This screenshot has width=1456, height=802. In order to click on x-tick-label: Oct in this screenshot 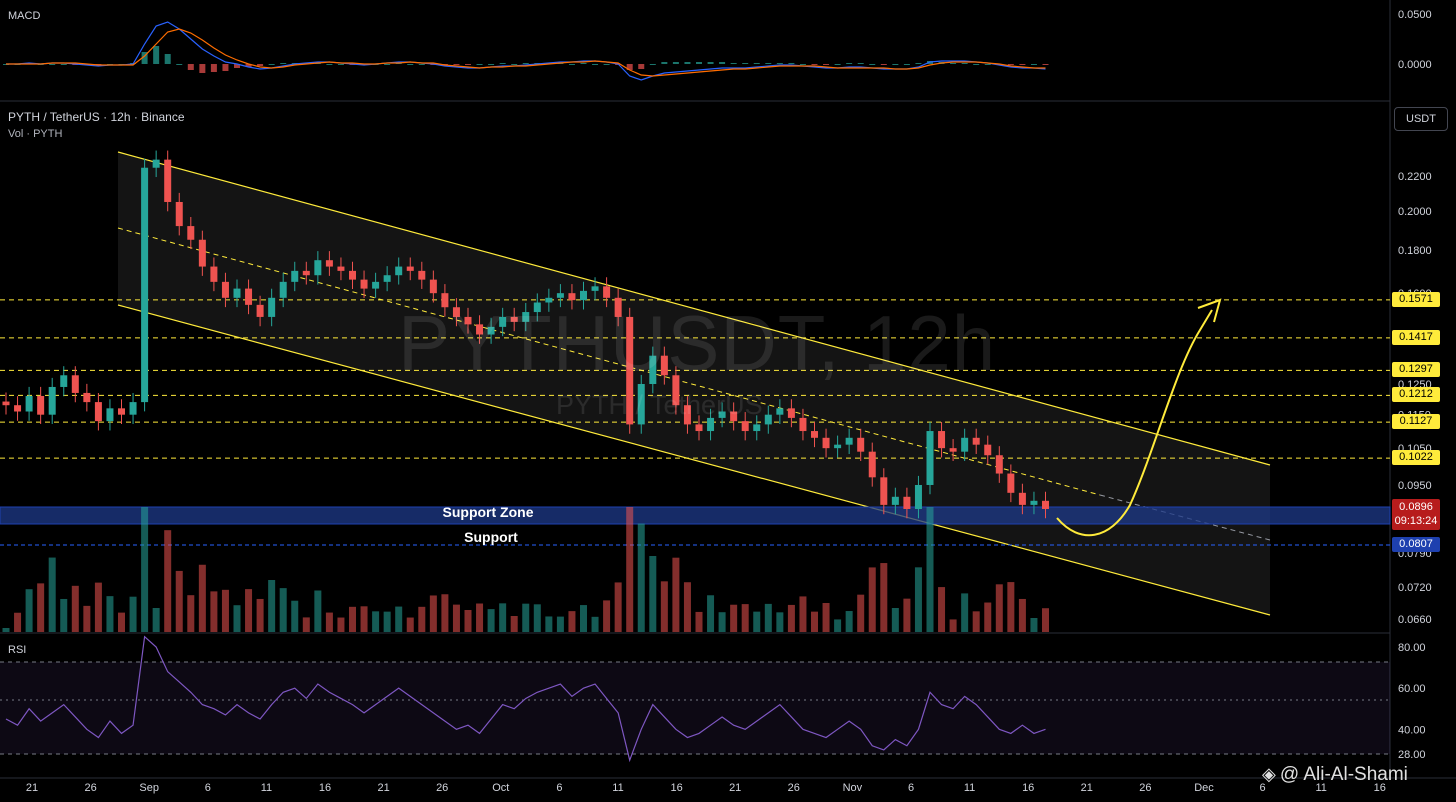, I will do `click(500, 788)`.